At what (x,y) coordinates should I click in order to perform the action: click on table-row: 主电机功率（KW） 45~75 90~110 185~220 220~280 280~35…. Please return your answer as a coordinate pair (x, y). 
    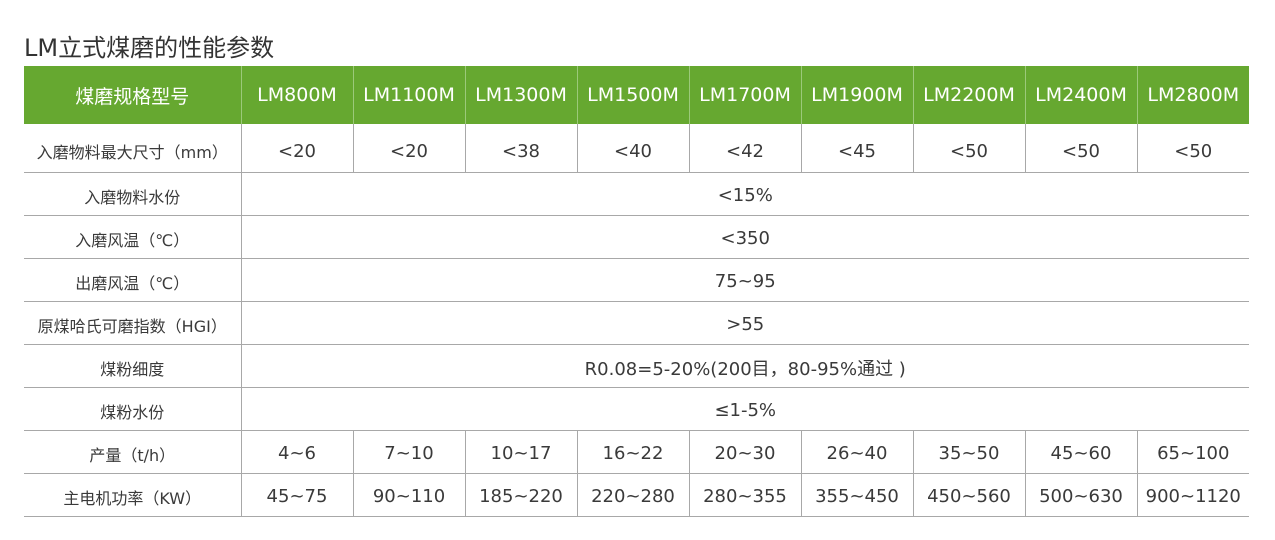
    Looking at the image, I should click on (636, 495).